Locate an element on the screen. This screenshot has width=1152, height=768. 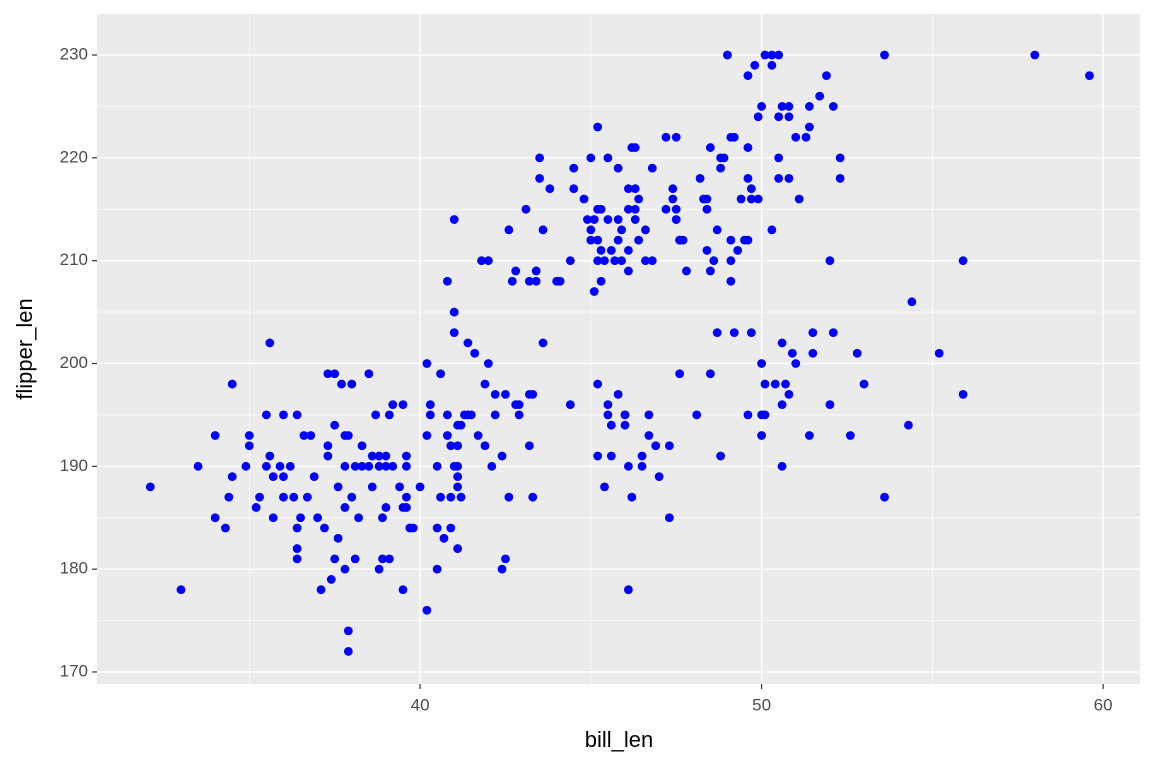
x-tick-label: 60 is located at coordinates (1103, 704).